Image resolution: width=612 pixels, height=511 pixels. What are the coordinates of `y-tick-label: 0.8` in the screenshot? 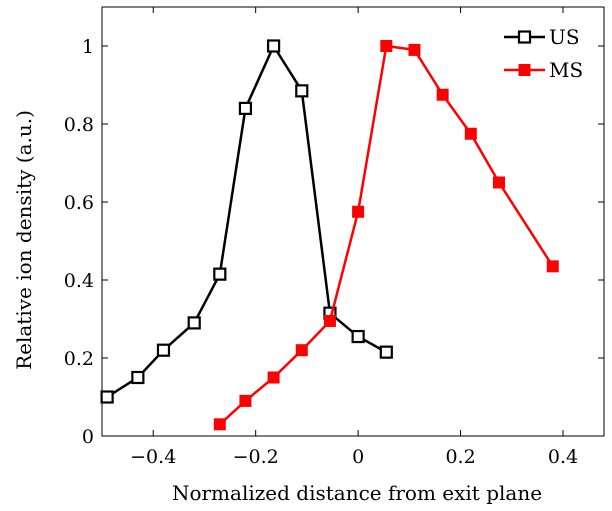 It's located at (79, 125).